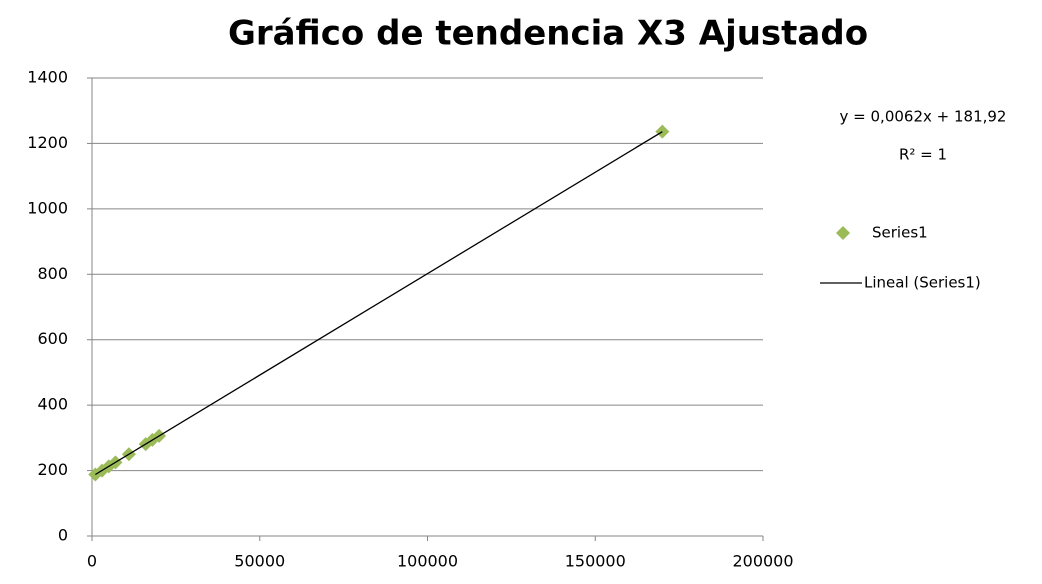  Describe the element at coordinates (548, 34) in the screenshot. I see `chart-title: Gráfico de tendencia X3 Ajustado` at that location.